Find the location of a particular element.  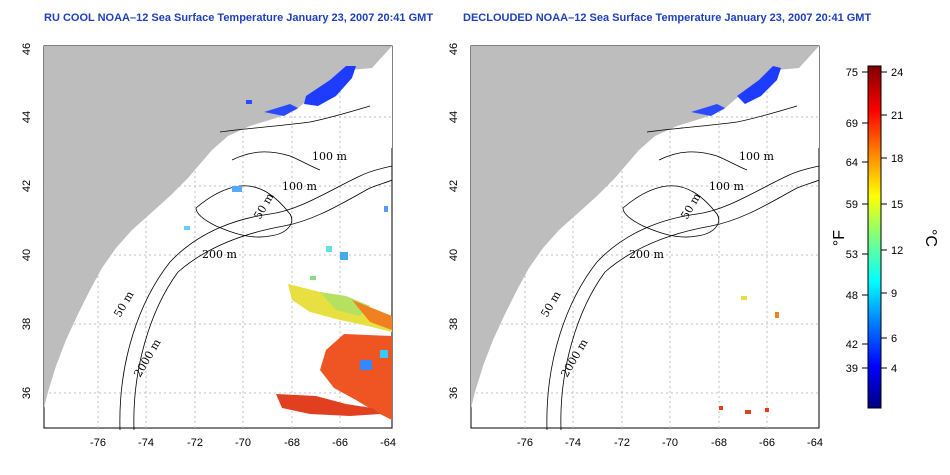

x-tick-right: -70 is located at coordinates (670, 443).